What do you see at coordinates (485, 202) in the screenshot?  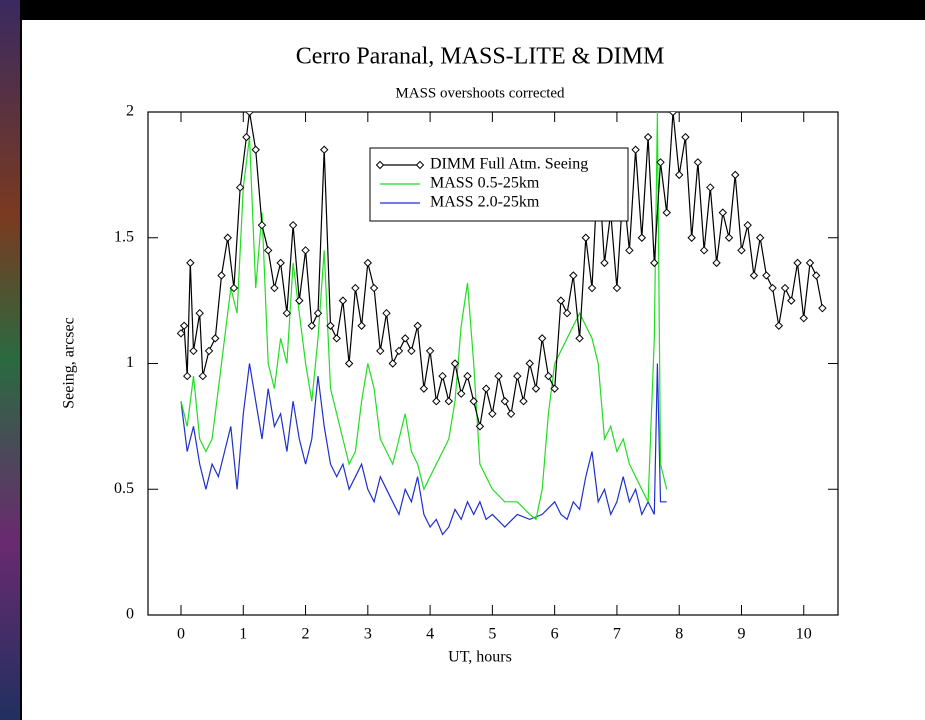 I see `legend-label: MASS 2.0-25km` at bounding box center [485, 202].